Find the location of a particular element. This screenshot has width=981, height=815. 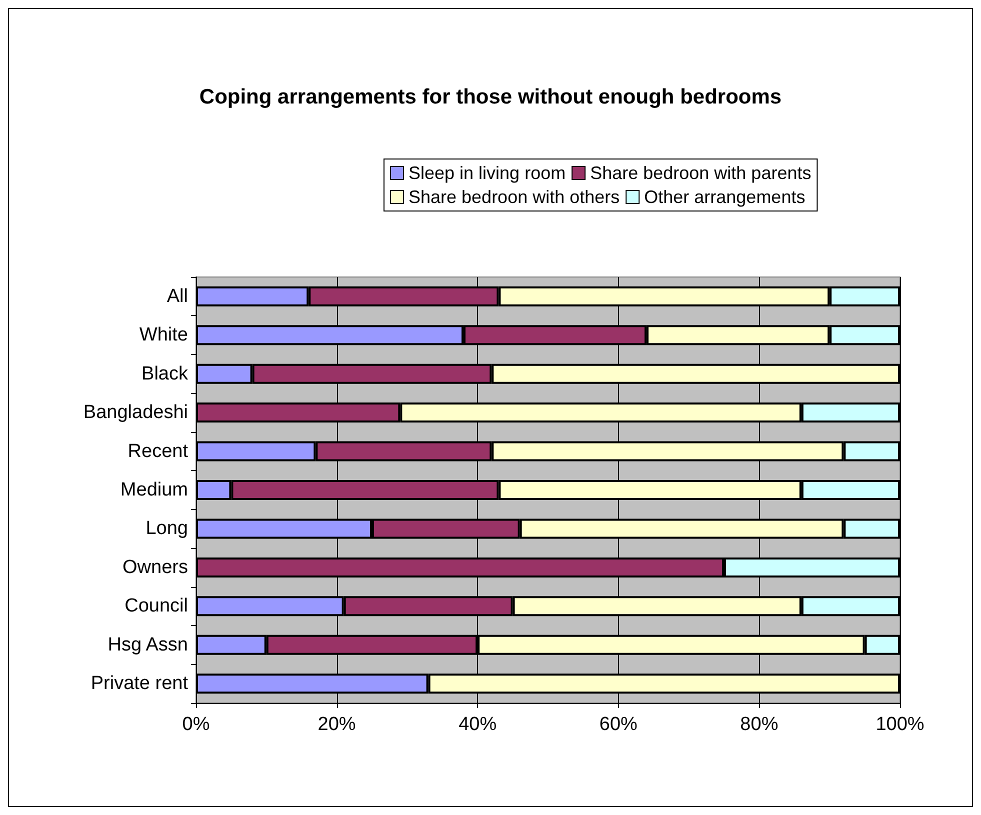

legend-label: Share bedroon with parents is located at coordinates (701, 173).